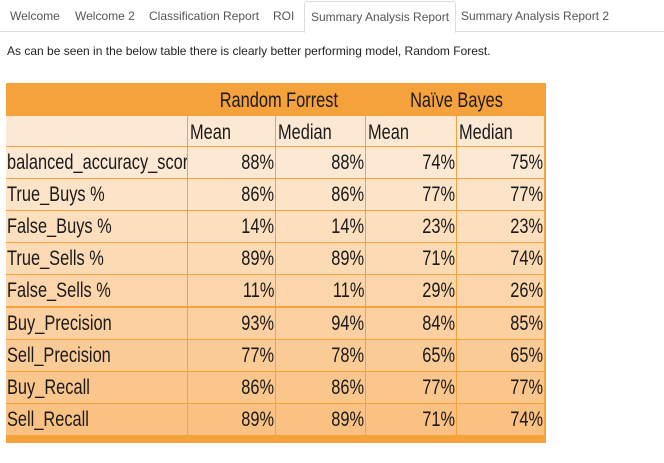 The height and width of the screenshot is (463, 664). What do you see at coordinates (457, 100) in the screenshot?
I see `group-header-naive-bayes: Naïve Bayes` at bounding box center [457, 100].